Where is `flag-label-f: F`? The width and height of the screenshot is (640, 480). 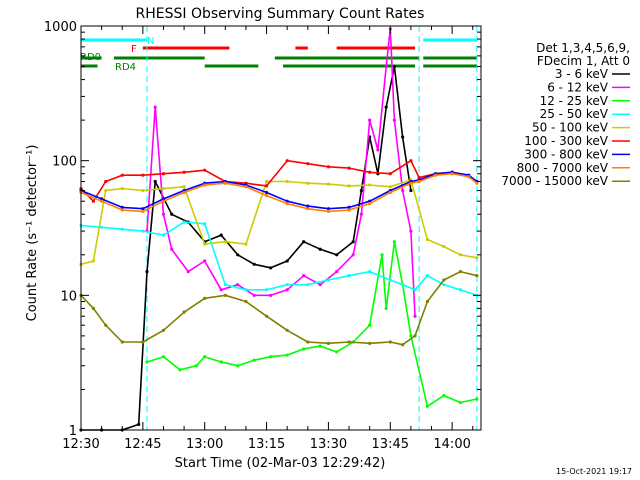
flag-label-f: F is located at coordinates (134, 49).